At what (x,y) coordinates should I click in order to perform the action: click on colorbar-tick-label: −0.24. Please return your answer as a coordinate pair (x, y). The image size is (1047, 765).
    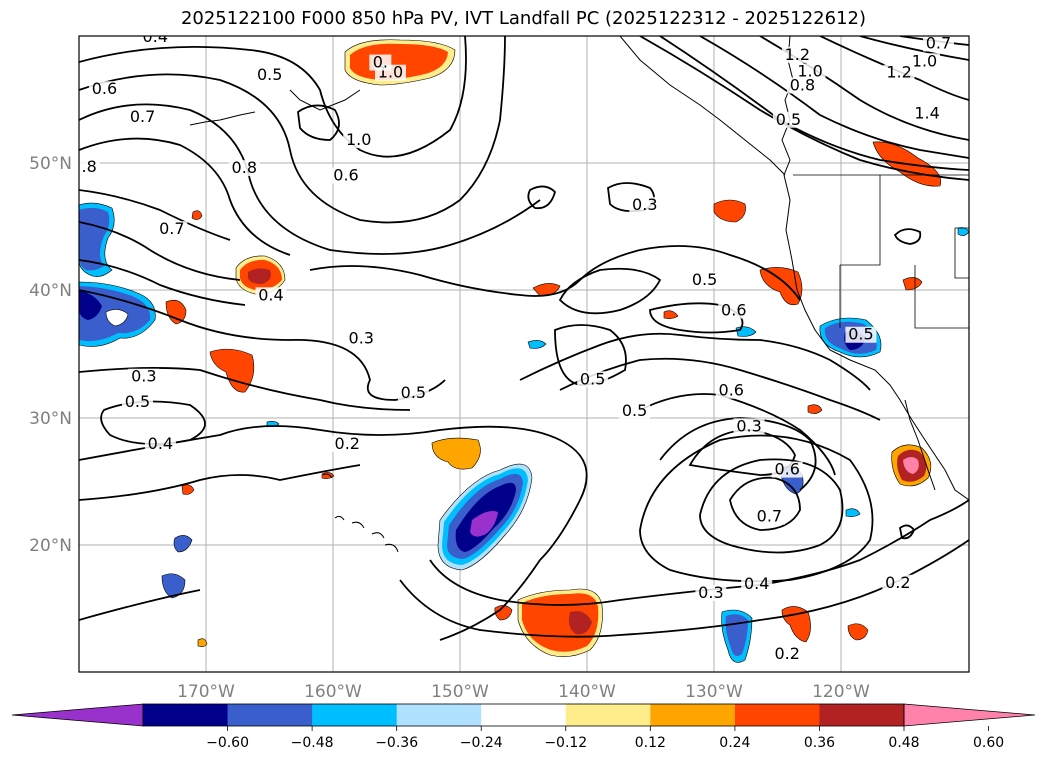
    Looking at the image, I should click on (481, 743).